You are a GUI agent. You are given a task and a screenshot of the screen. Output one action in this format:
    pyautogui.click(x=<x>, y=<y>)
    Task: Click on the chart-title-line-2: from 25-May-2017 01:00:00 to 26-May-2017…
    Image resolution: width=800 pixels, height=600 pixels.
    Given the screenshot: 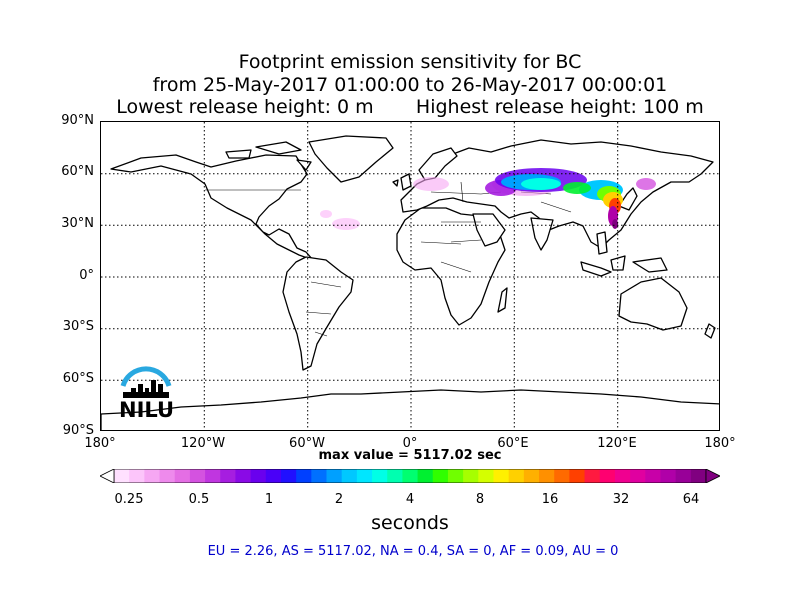 What is the action you would take?
    pyautogui.click(x=410, y=85)
    